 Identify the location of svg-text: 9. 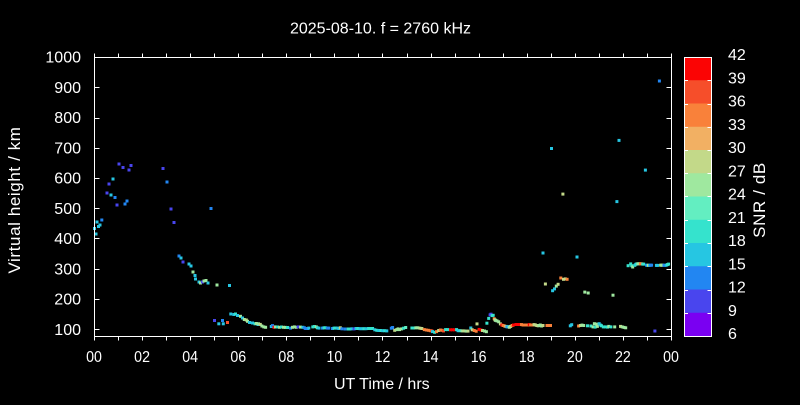
(732, 311).